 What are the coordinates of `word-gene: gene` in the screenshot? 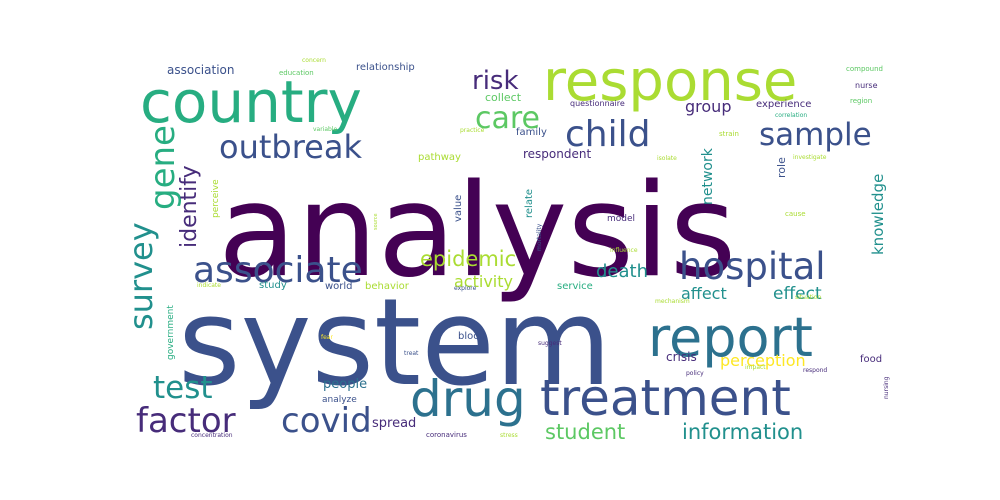 It's located at (163, 167).